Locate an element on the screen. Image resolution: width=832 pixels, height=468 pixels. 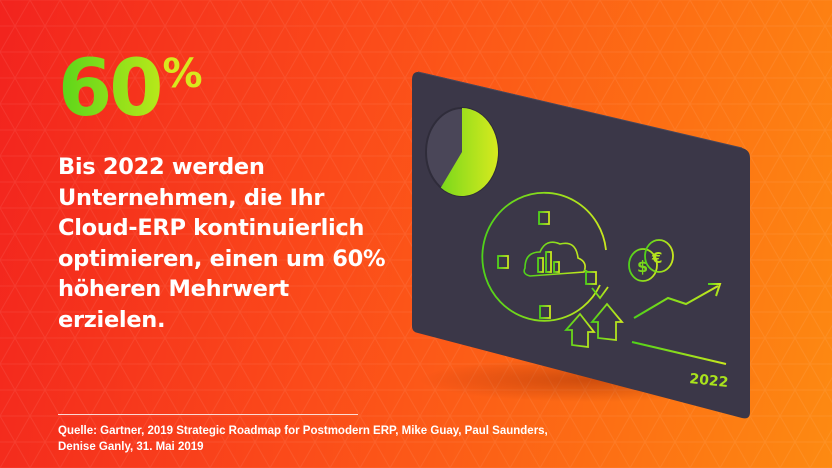
dollar-coin-icon: $ is located at coordinates (643, 265).